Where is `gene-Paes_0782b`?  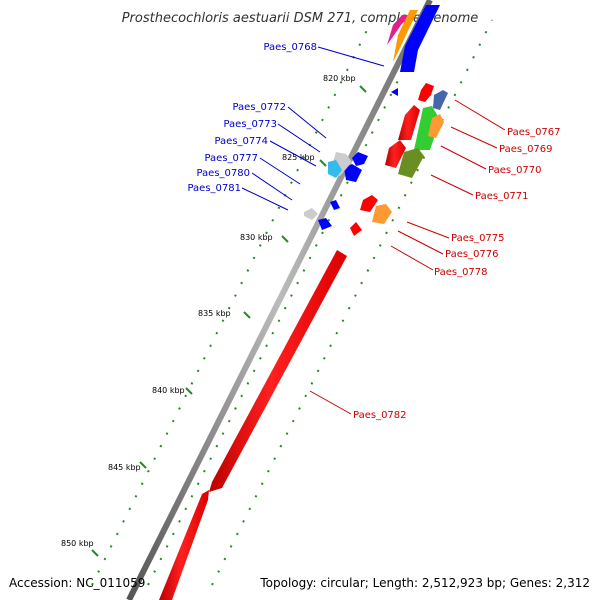
gene-Paes_0782b is located at coordinates (184, 545).